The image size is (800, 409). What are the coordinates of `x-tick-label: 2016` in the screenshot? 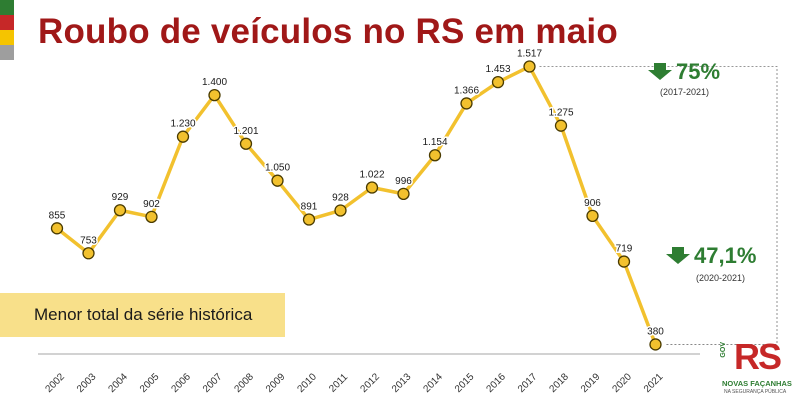 It's located at (496, 383).